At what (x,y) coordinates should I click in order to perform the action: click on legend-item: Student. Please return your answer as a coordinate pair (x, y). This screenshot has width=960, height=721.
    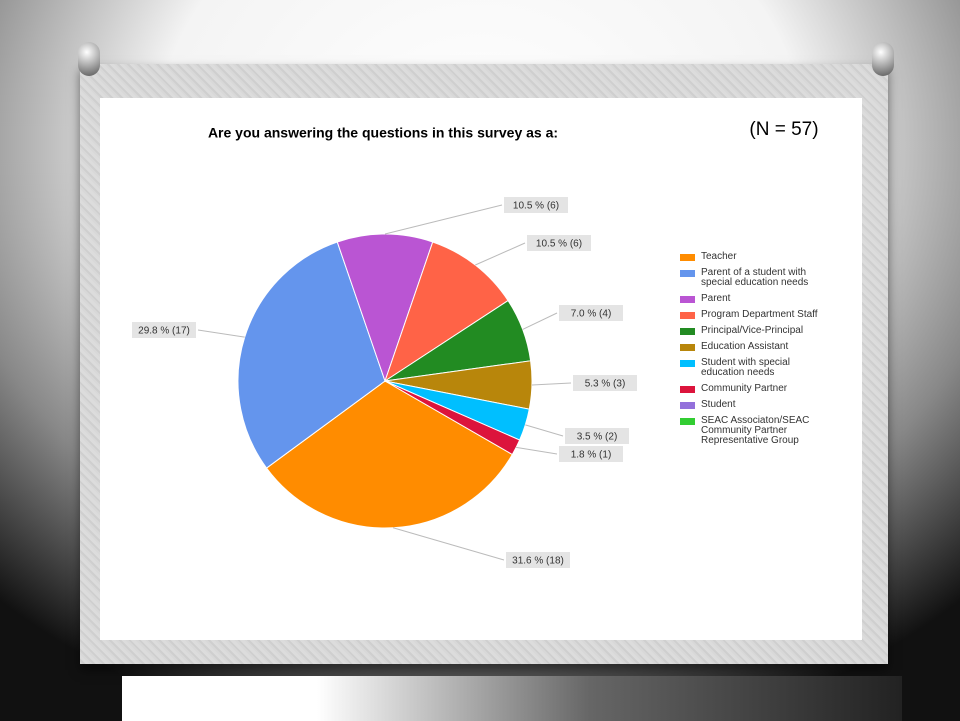
    Looking at the image, I should click on (755, 405).